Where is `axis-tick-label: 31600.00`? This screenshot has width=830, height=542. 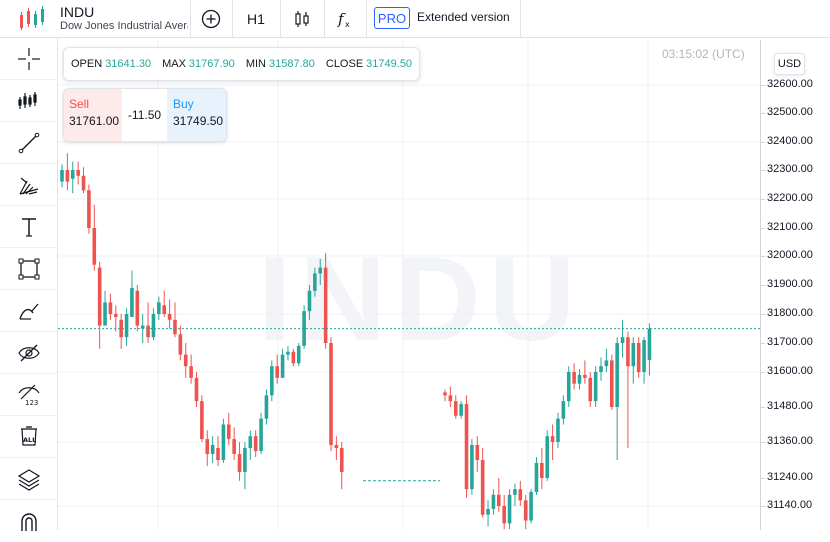
axis-tick-label: 31600.00 is located at coordinates (790, 371).